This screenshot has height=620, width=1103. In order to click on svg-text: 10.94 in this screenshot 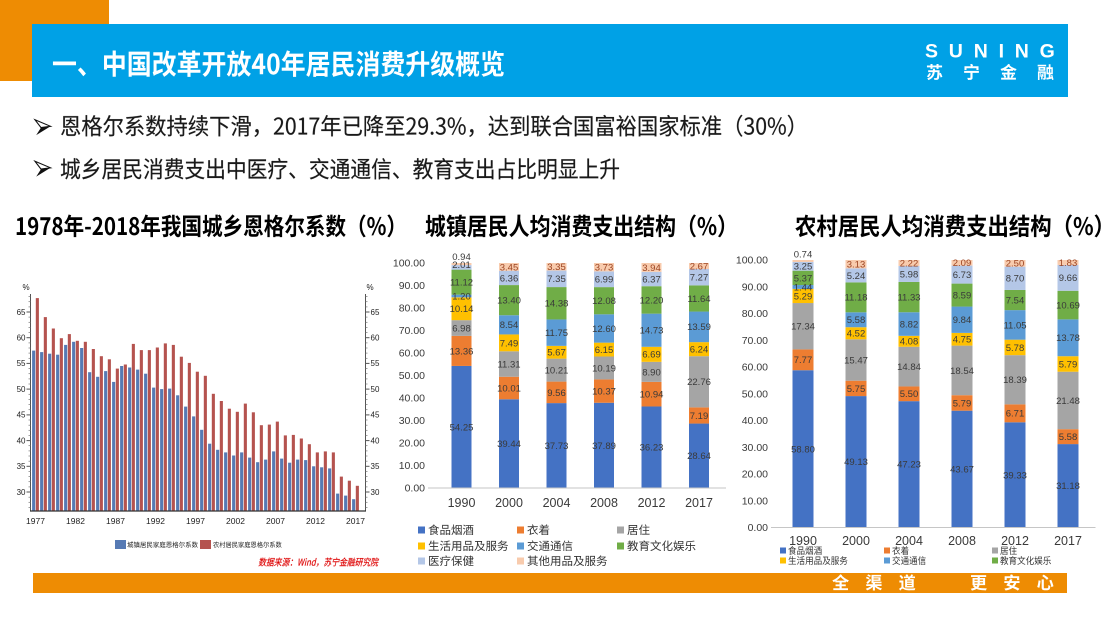, I will do `click(652, 395)`.